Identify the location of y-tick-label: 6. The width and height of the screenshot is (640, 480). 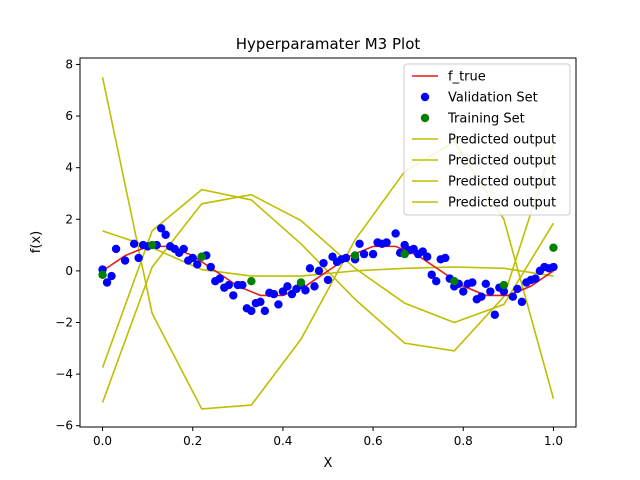
(69, 116).